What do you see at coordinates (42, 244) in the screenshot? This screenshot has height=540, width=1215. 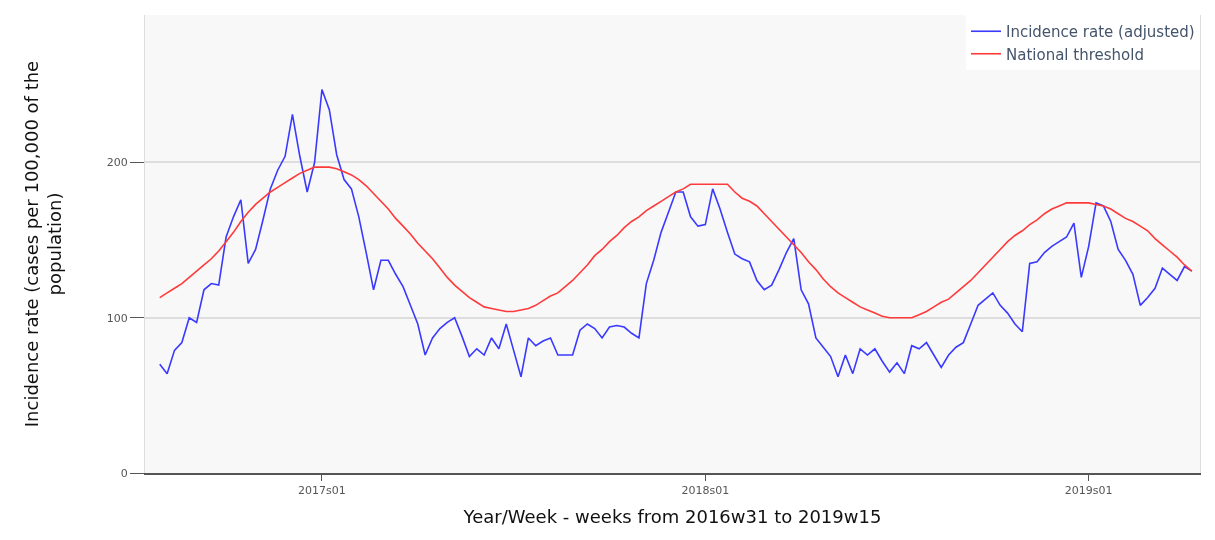 I see `y-axis-title: Incidence rate (cases per 100,000 of the population)` at bounding box center [42, 244].